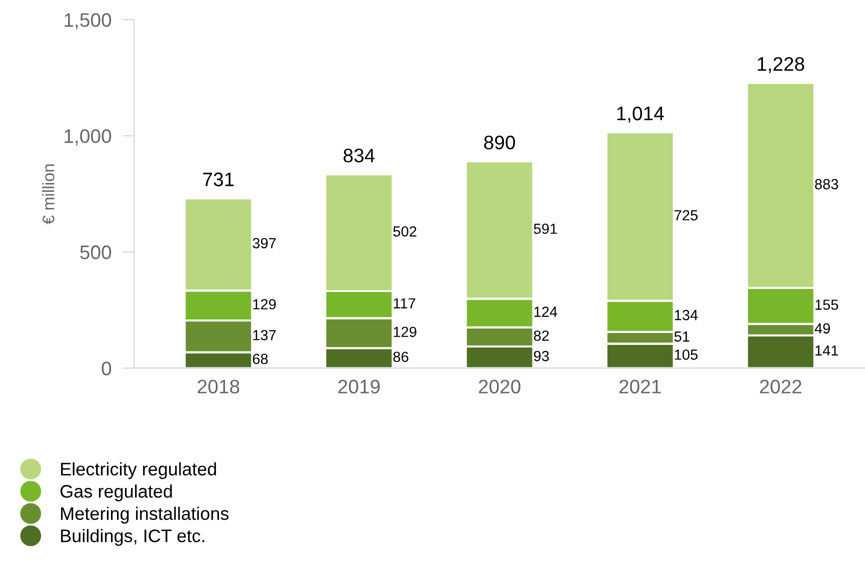 The width and height of the screenshot is (865, 562). What do you see at coordinates (88, 137) in the screenshot?
I see `y-tick-label: 1,000` at bounding box center [88, 137].